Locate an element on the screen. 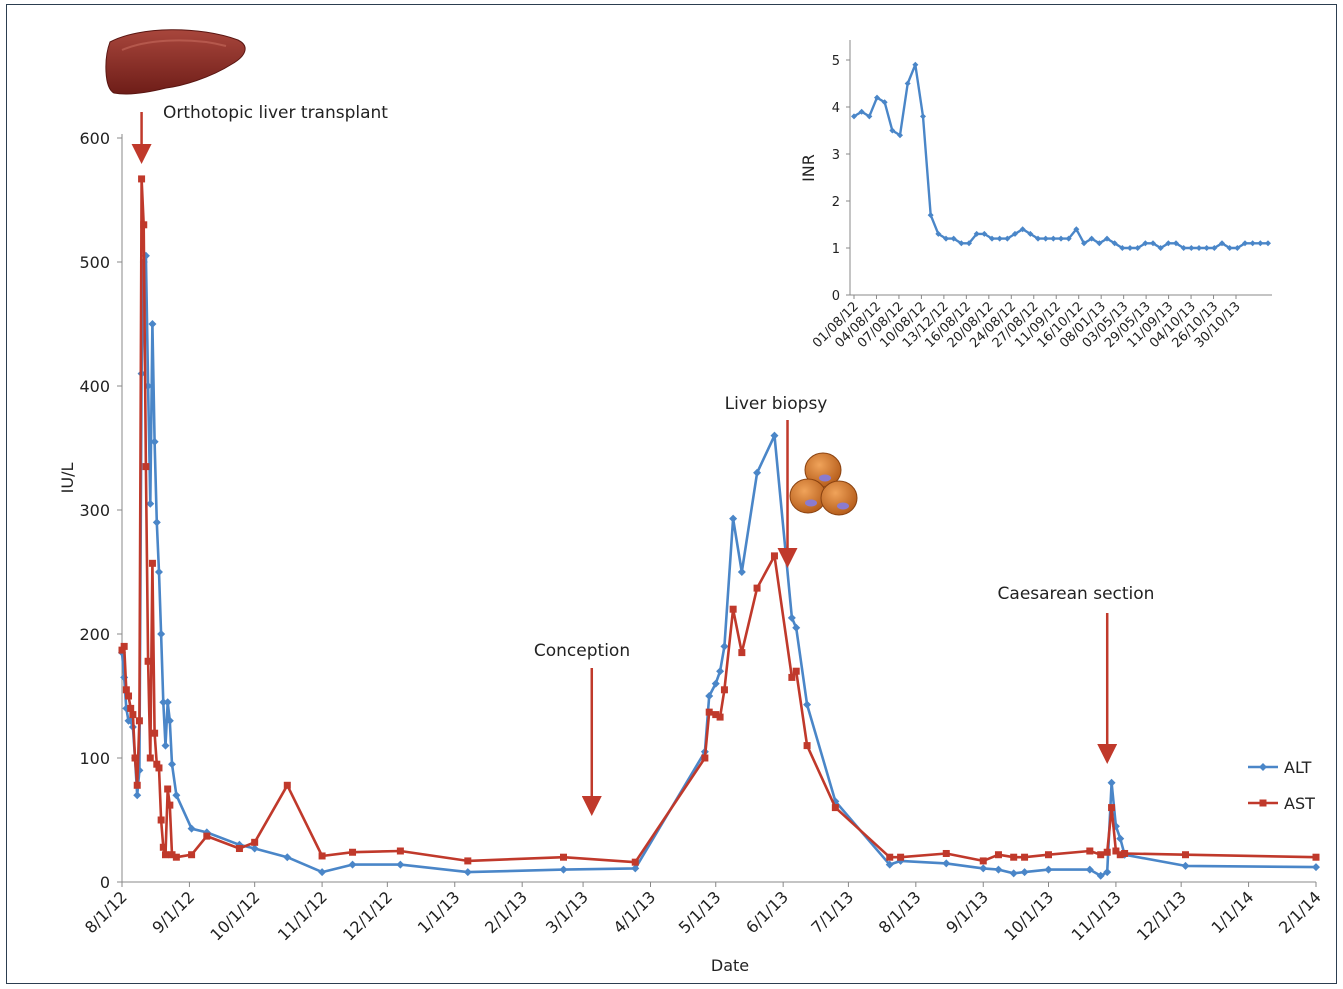 The height and width of the screenshot is (989, 1343). x-tick-label: 1/1/14 is located at coordinates (1233, 912).